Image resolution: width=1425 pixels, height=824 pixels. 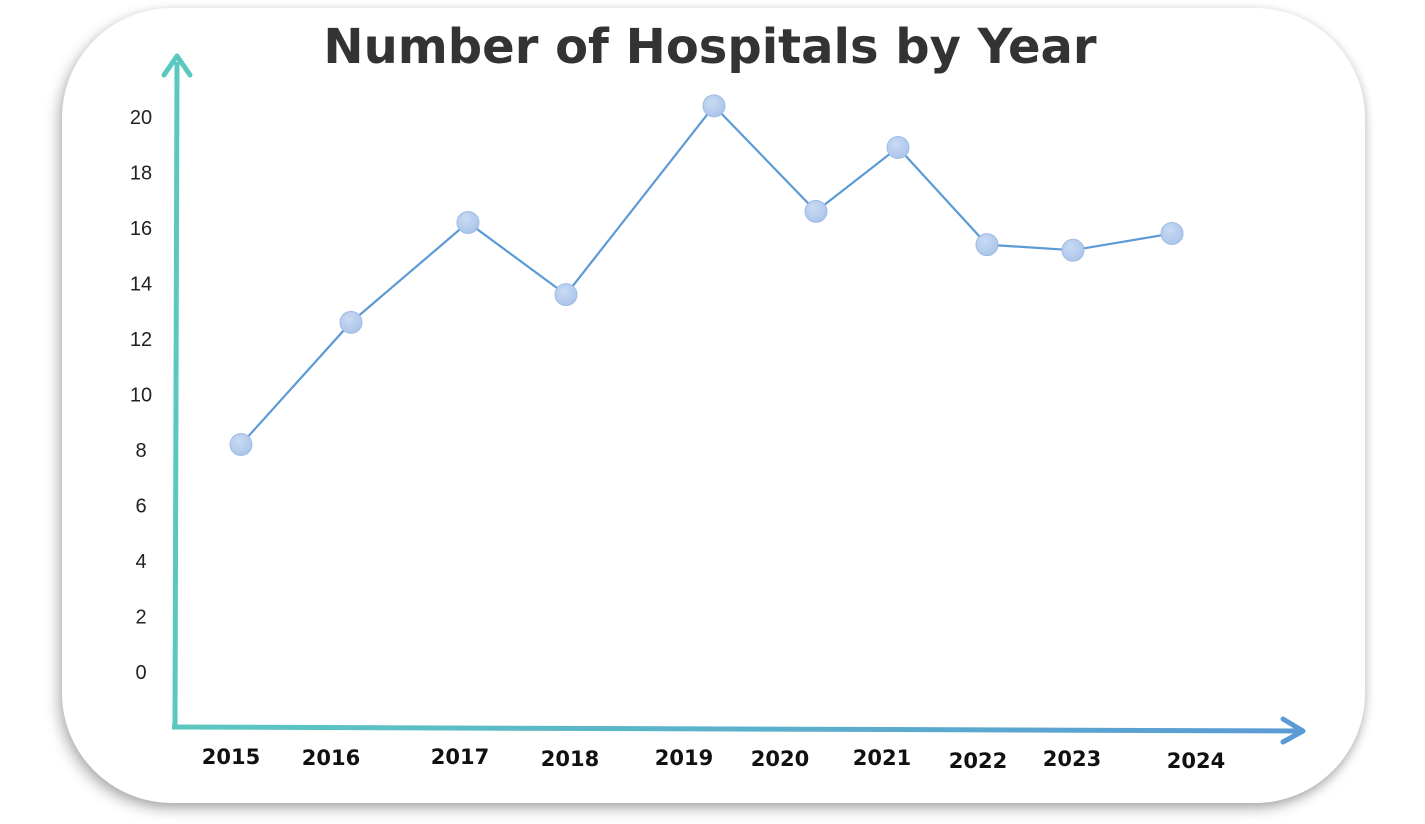 What do you see at coordinates (241, 444) in the screenshot?
I see `data-point-2015` at bounding box center [241, 444].